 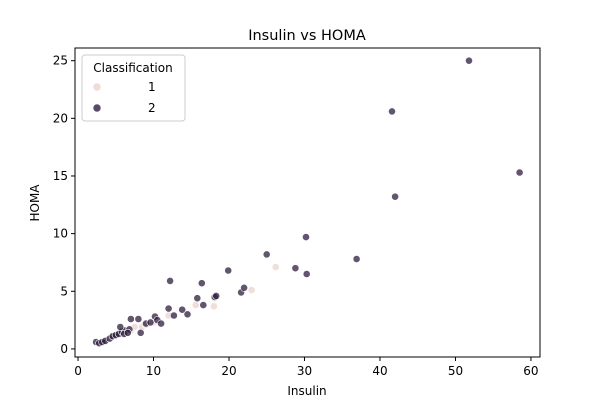 I want to click on y-axis-label: HOMA, so click(x=35, y=203).